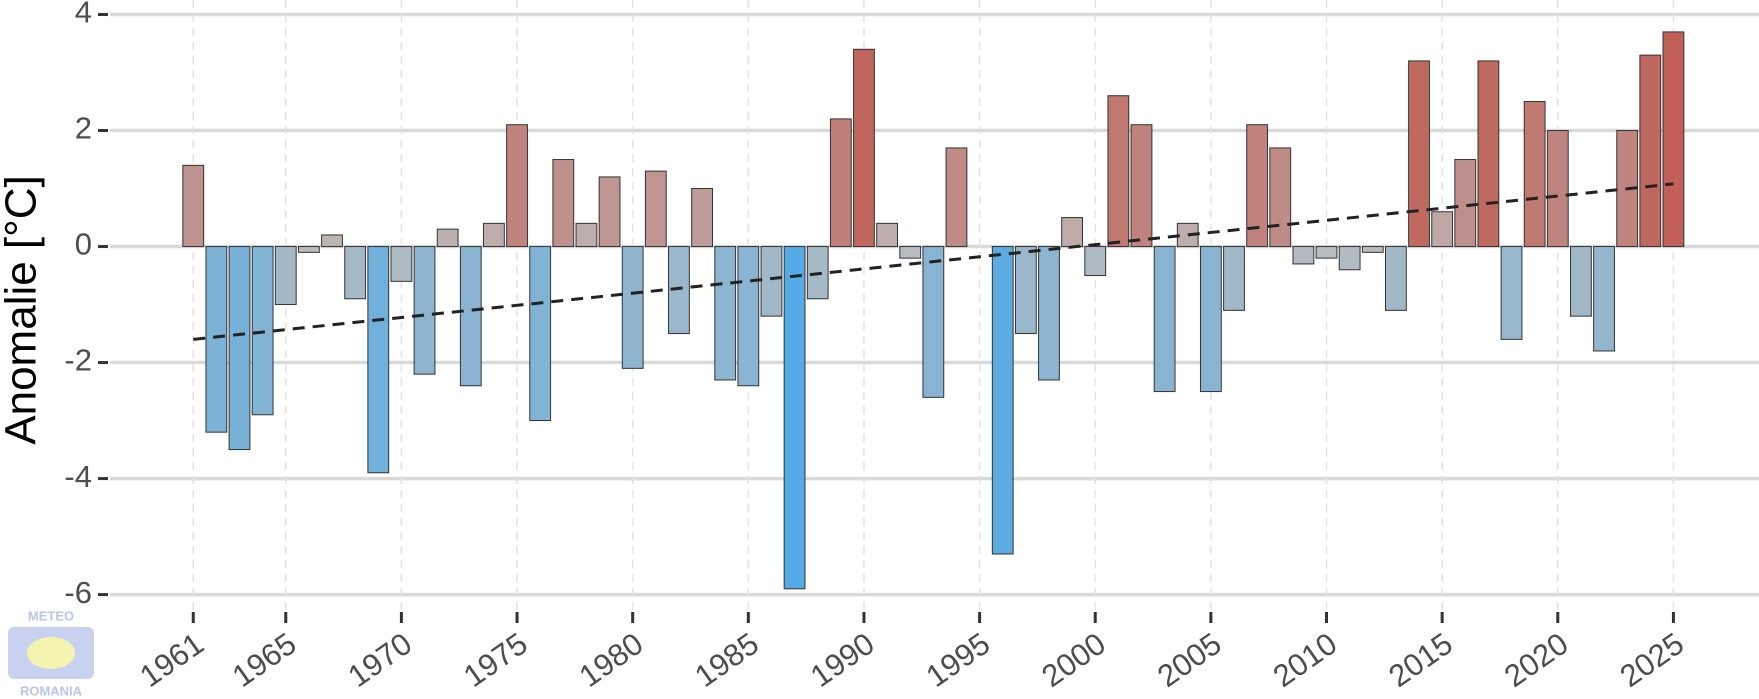 Image resolution: width=1759 pixels, height=699 pixels. Describe the element at coordinates (1189, 660) in the screenshot. I see `x-tick-label: 2005` at that location.